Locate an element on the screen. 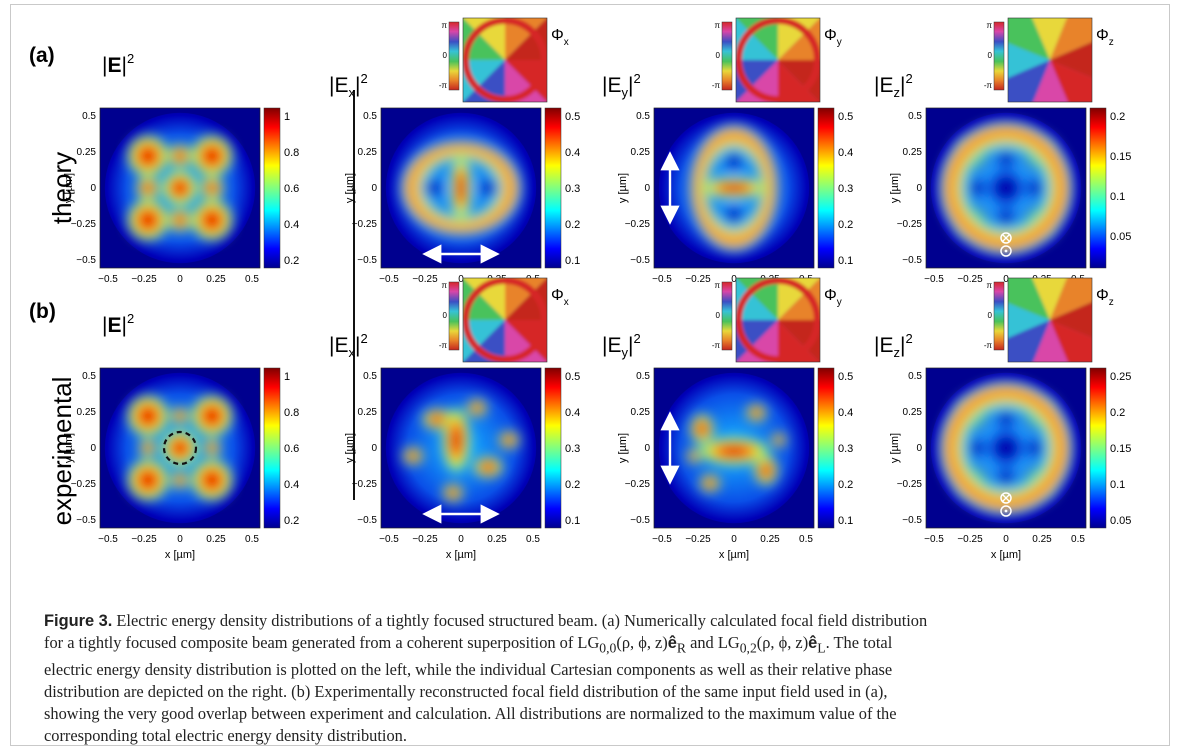 The width and height of the screenshot is (1182, 753). phase-subscript: x is located at coordinates (566, 302).